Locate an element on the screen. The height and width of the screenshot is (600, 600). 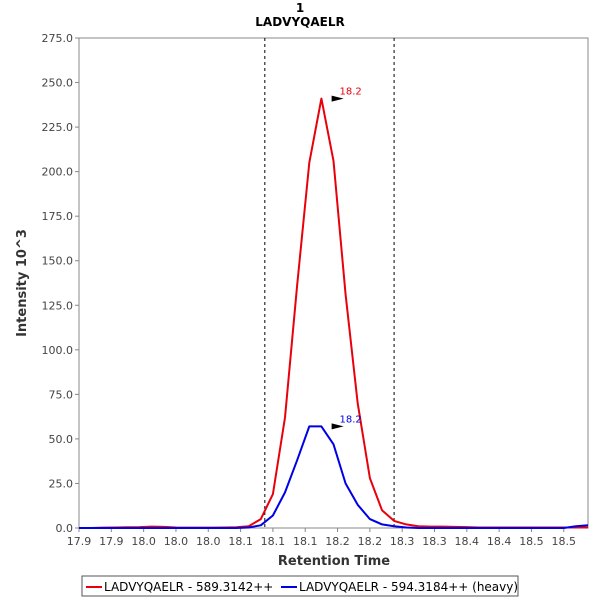
y-tick-label: 250.0 is located at coordinates (58, 83).